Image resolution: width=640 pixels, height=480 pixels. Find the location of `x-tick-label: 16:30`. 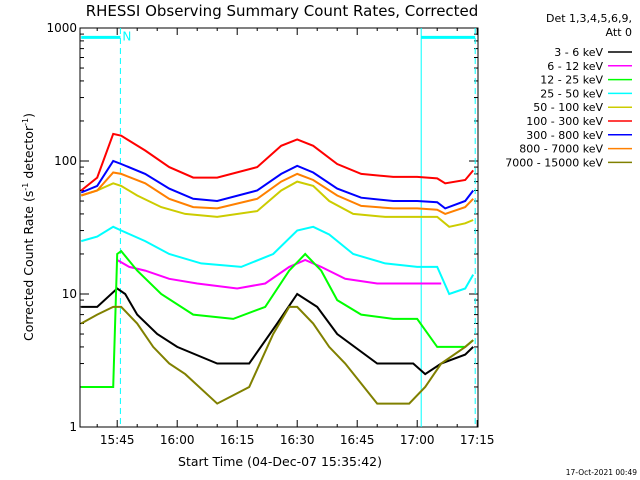

x-tick-label: 16:30 is located at coordinates (297, 440).